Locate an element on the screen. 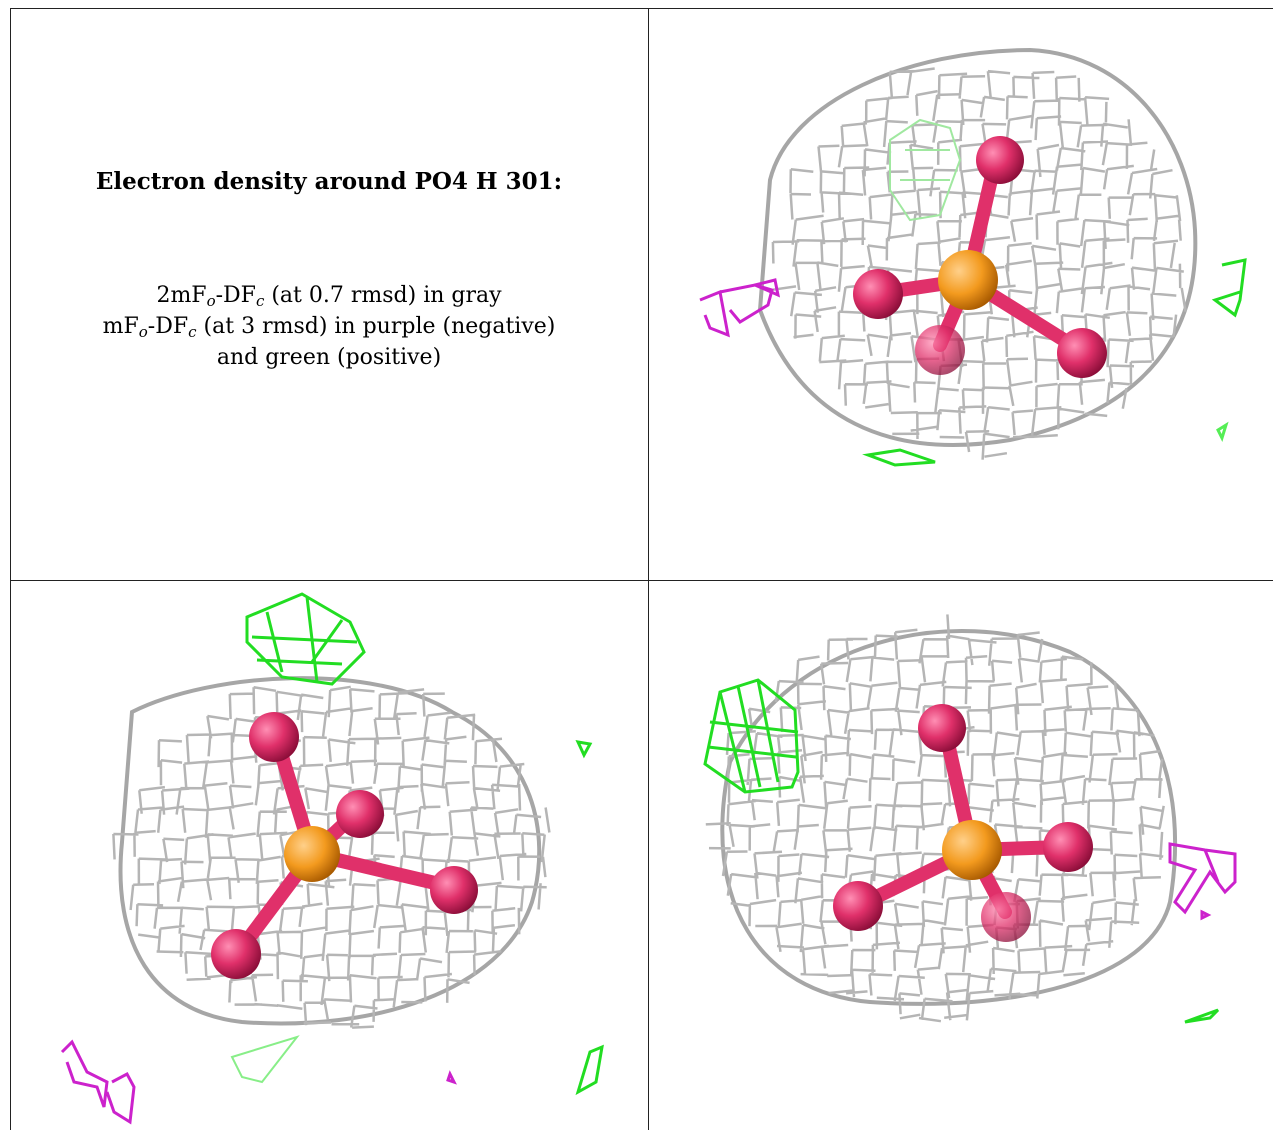  table-border-top is located at coordinates (641, 8).